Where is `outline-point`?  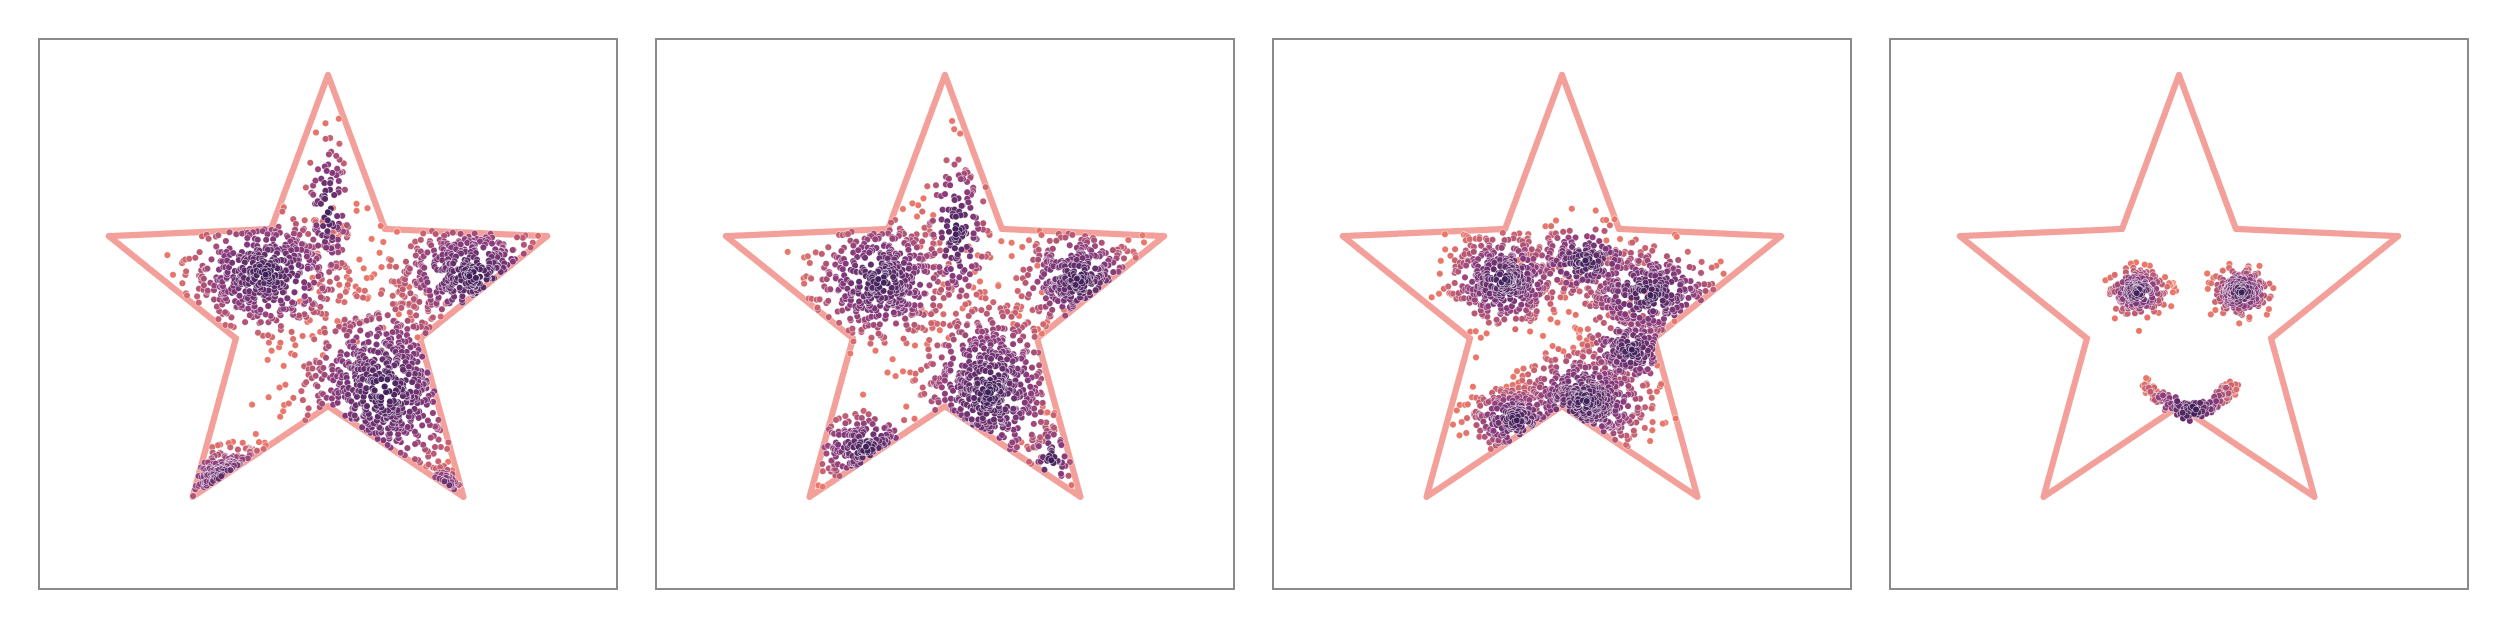 outline-point is located at coordinates (945, 77).